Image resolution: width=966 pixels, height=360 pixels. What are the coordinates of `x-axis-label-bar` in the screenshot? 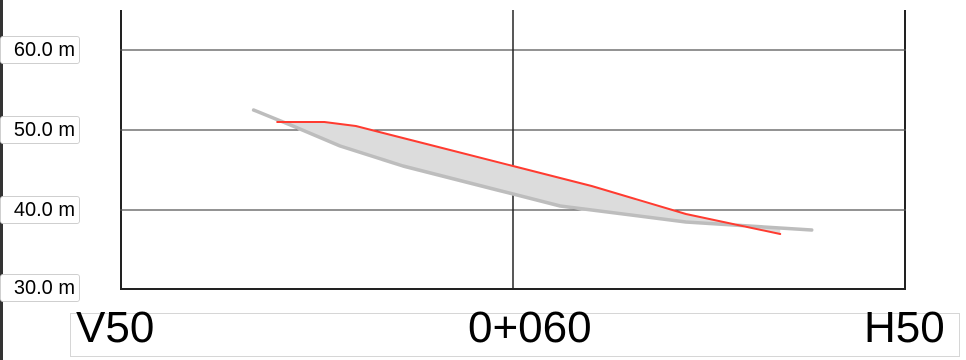 It's located at (515, 335).